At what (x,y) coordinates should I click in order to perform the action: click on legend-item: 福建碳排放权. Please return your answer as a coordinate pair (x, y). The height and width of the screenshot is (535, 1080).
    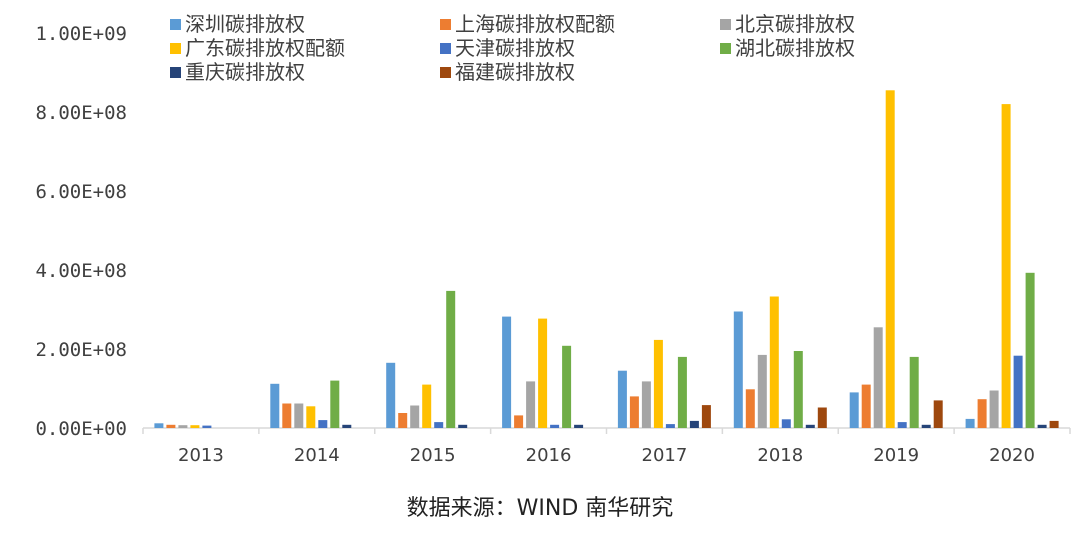
    Looking at the image, I should click on (507, 72).